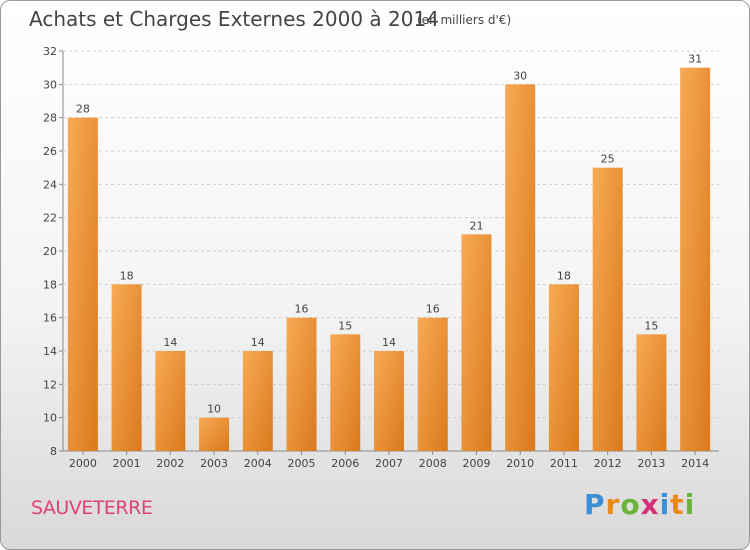 Image resolution: width=750 pixels, height=550 pixels. I want to click on x-tick-label: 2007, so click(389, 463).